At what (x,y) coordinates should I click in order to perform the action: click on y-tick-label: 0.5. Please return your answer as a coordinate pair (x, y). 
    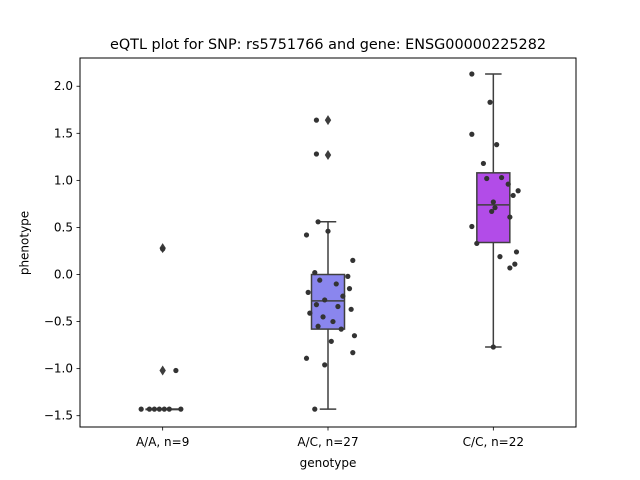
    Looking at the image, I should click on (63, 227).